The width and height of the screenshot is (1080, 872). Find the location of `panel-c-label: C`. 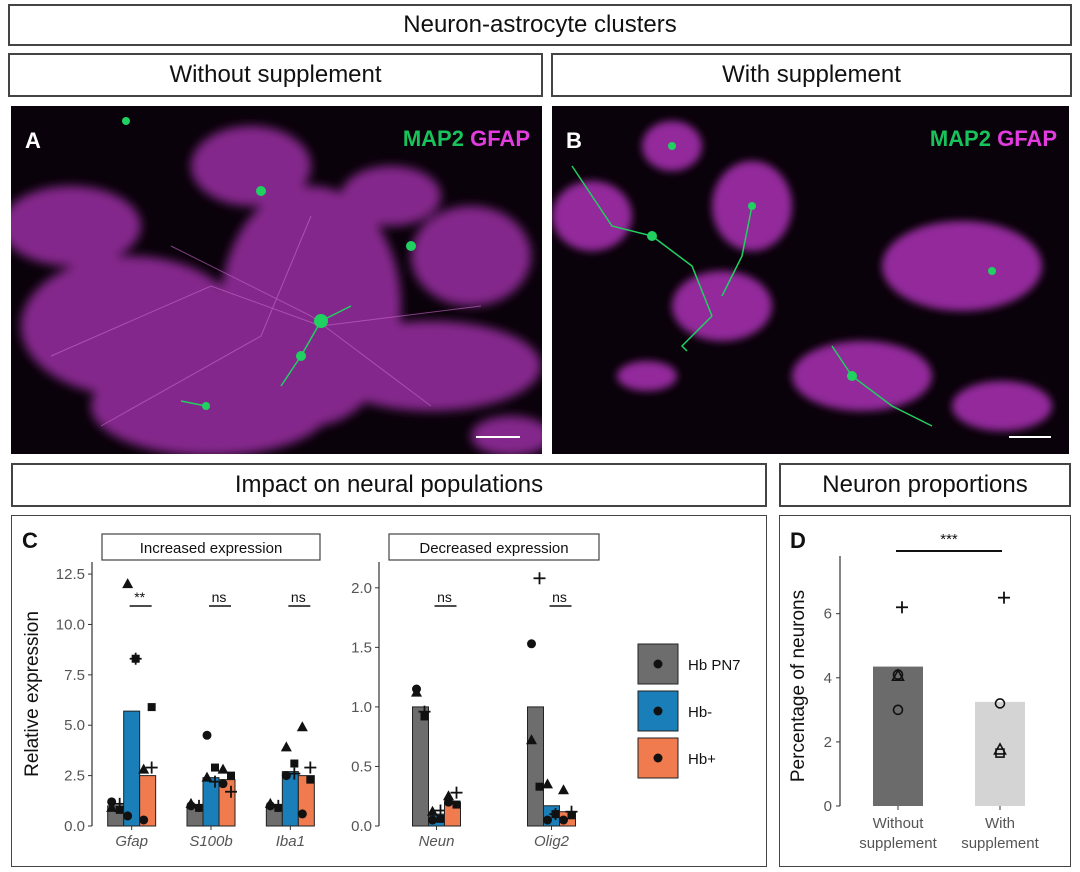

panel-c-label: C is located at coordinates (30, 540).